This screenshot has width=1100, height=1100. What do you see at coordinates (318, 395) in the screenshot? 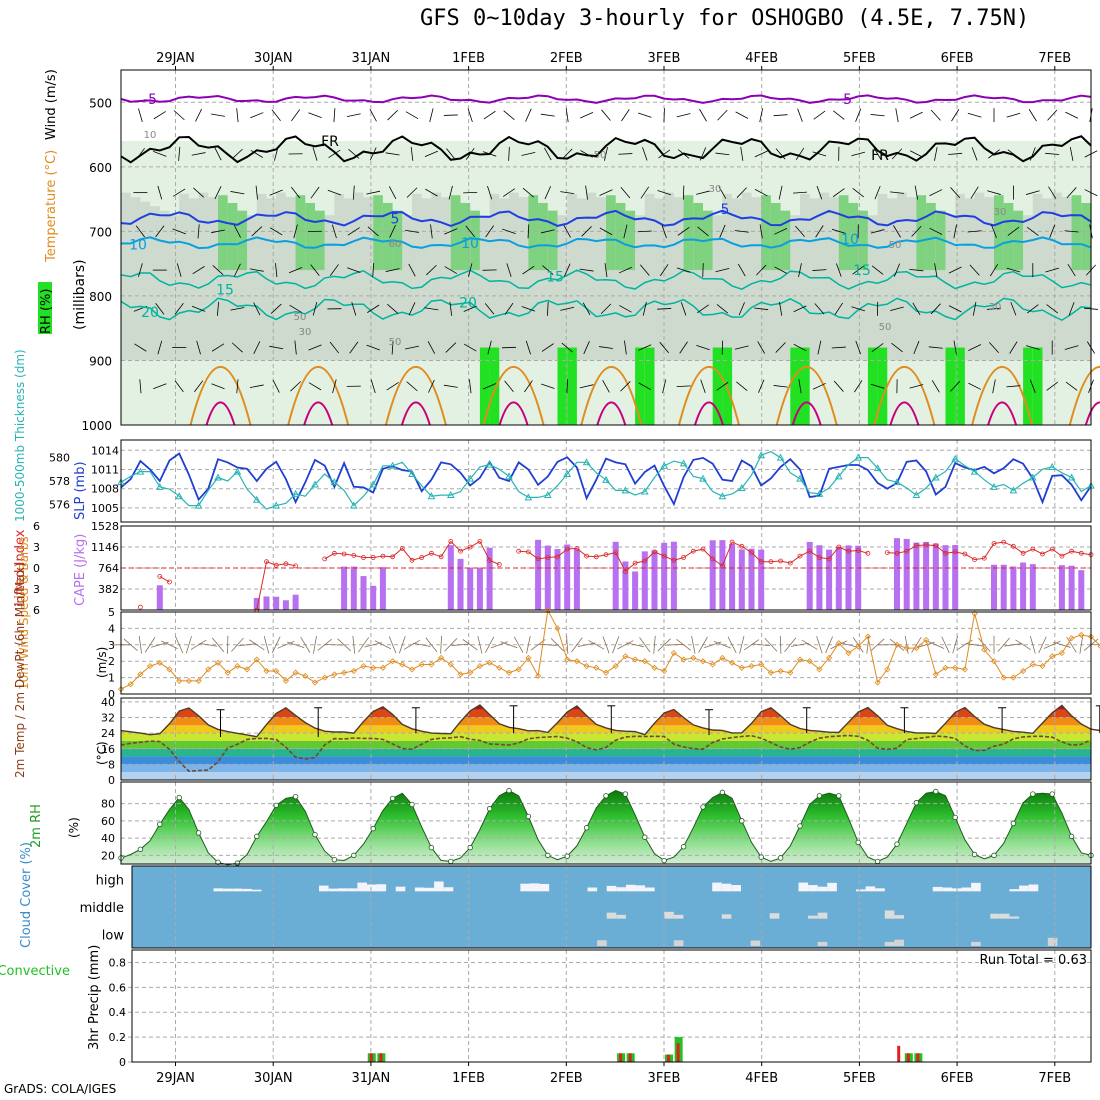
I see `warm-isotherm-bubble` at bounding box center [318, 395].